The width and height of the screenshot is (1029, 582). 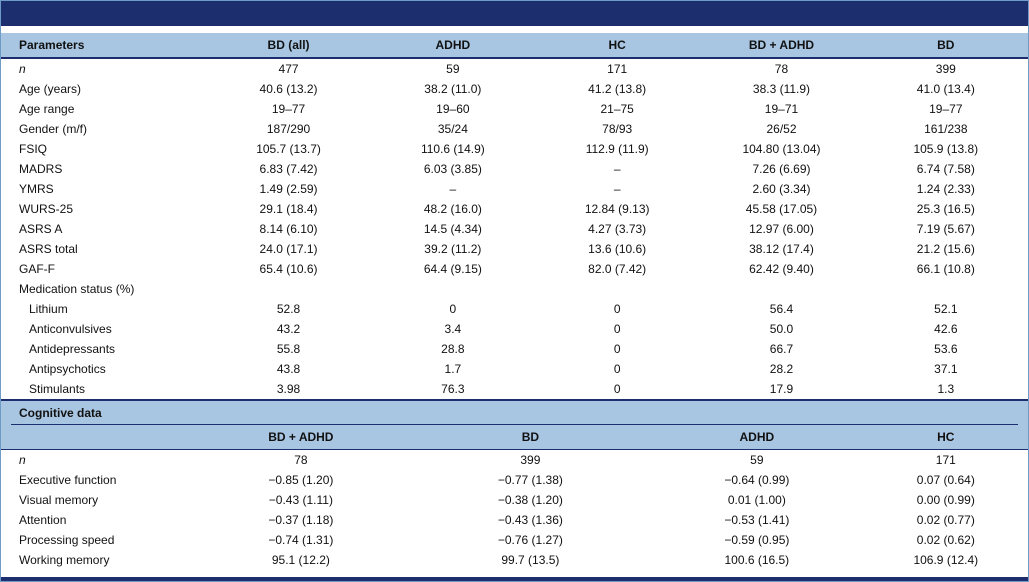 What do you see at coordinates (946, 329) in the screenshot?
I see `cell-value: 42.6` at bounding box center [946, 329].